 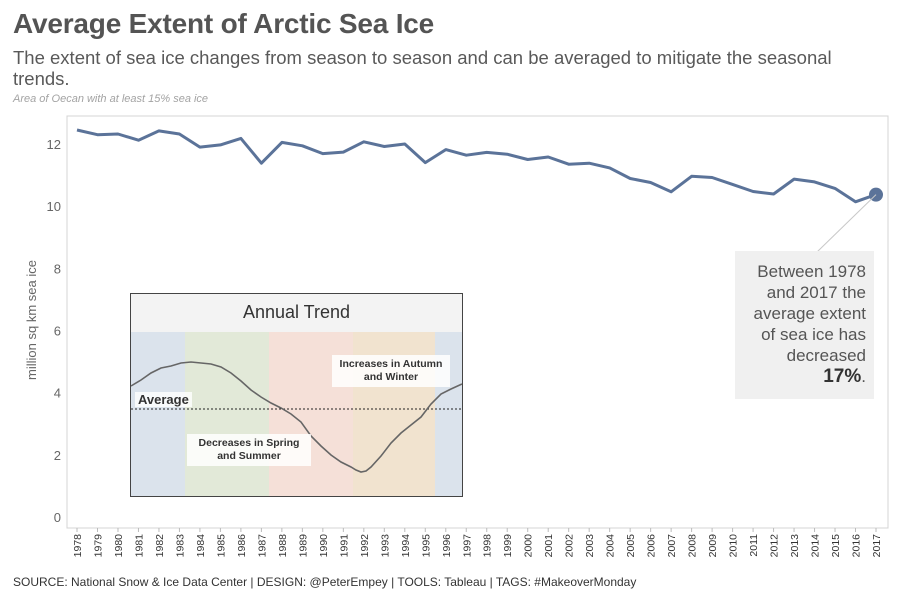 I want to click on x-tick-label: 2011, so click(x=754, y=545).